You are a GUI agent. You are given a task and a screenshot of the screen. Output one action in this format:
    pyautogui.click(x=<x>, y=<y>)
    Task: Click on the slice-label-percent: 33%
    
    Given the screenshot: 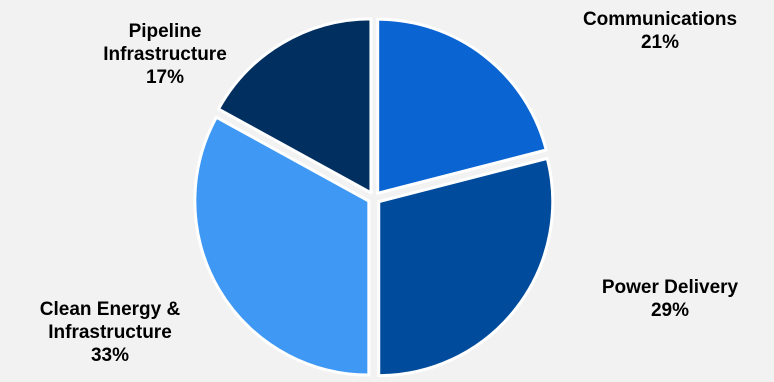 What is the action you would take?
    pyautogui.click(x=110, y=355)
    